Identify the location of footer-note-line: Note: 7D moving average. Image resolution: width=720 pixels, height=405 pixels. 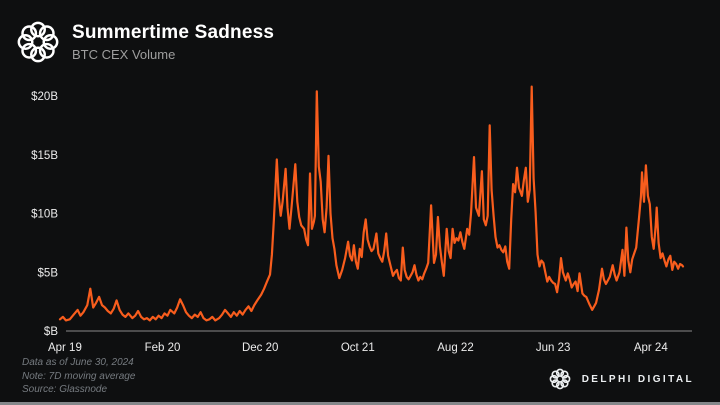
(79, 376).